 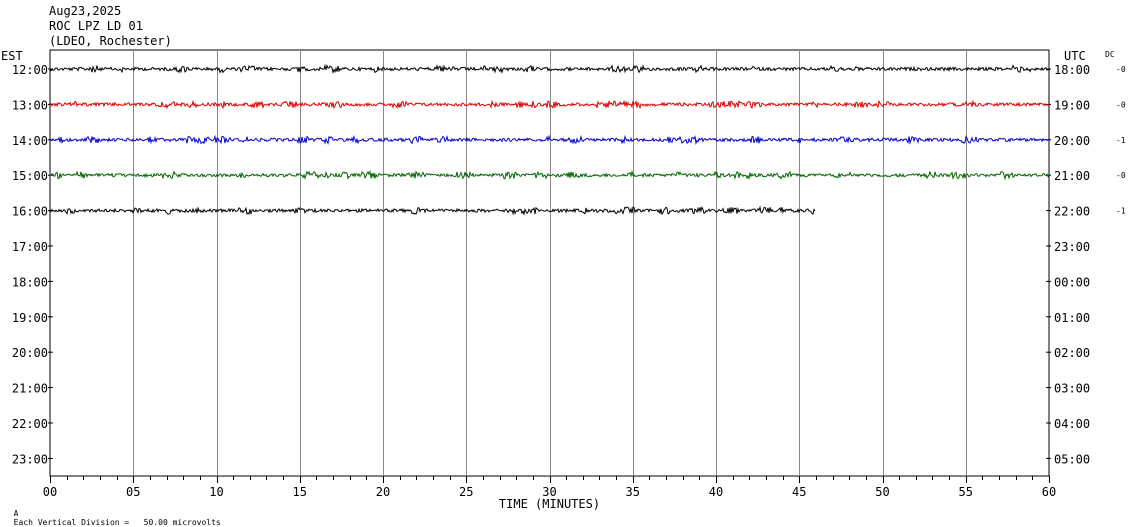 I want to click on footer-mark: A, so click(x=16, y=513).